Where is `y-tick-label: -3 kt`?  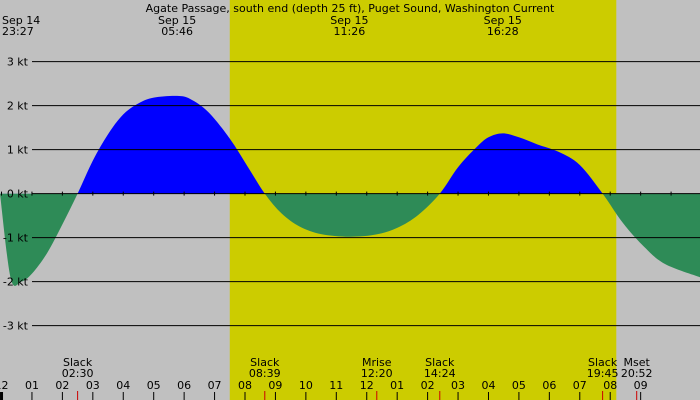 y-tick-label: -3 kt is located at coordinates (16, 326).